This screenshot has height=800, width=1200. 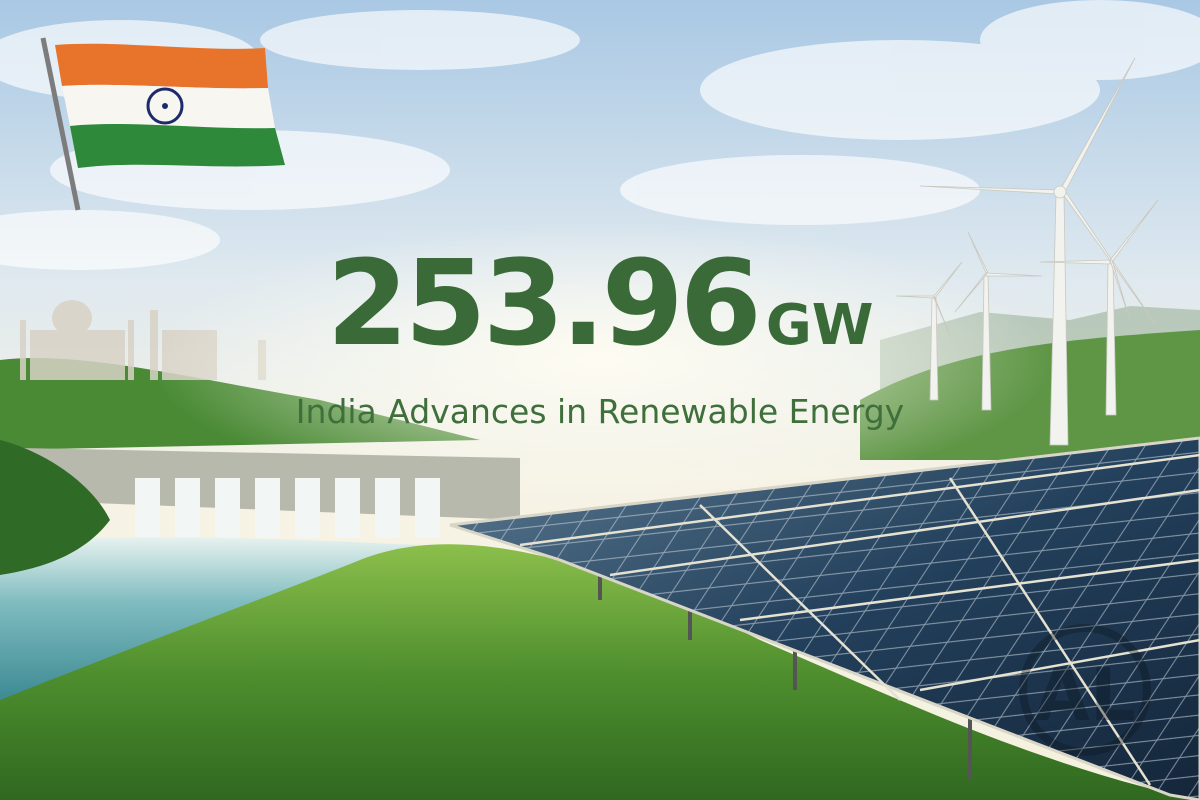 What do you see at coordinates (165, 106) in the screenshot?
I see `ashoka-chakra-icon` at bounding box center [165, 106].